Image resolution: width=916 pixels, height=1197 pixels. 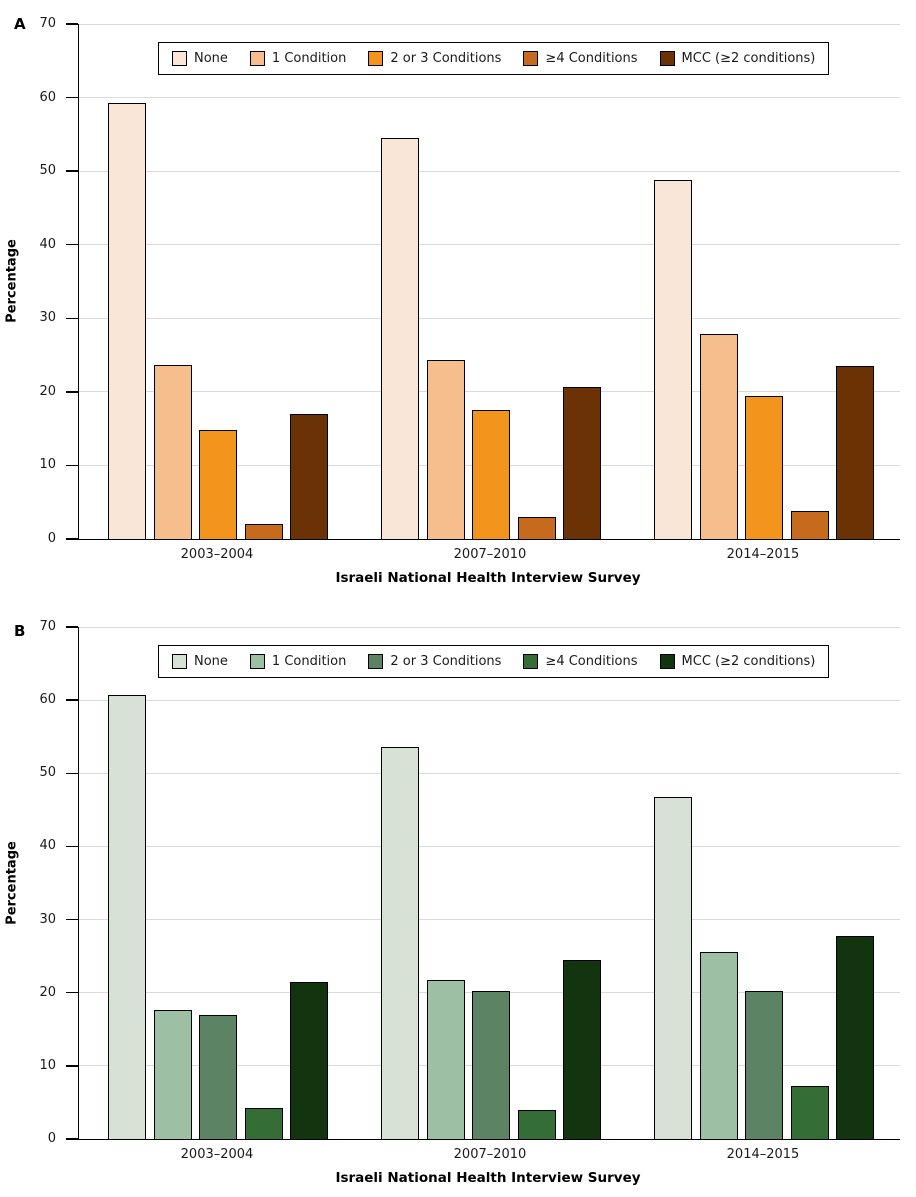 I want to click on panel-label: B, so click(x=20, y=631).